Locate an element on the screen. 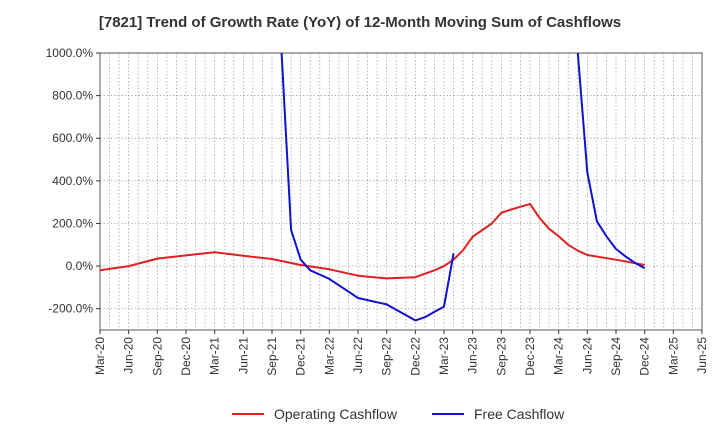 The image size is (720, 440). x-tick-label: Dec-24 is located at coordinates (645, 356).